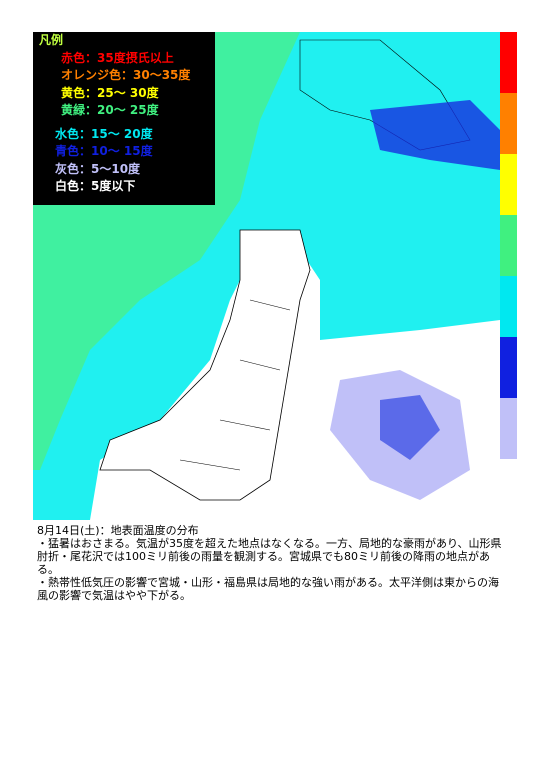 Image resolution: width=543 pixels, height=768 pixels. I want to click on prefecture-borders, so click(235, 385).